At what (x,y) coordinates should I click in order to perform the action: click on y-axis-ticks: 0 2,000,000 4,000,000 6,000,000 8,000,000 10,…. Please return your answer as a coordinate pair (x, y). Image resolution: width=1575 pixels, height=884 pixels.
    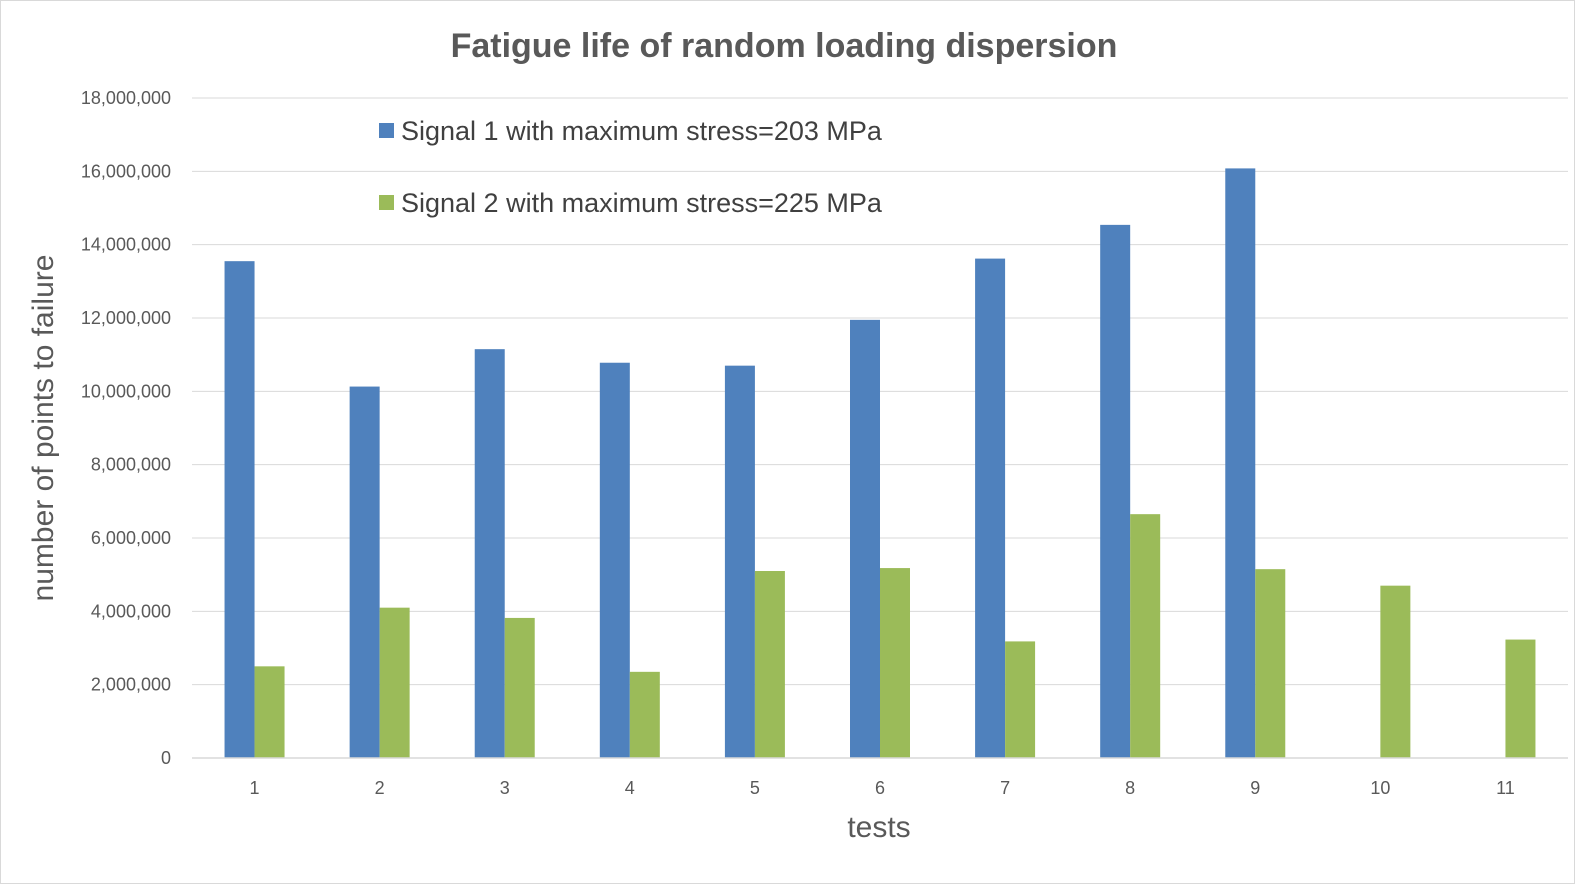
    Looking at the image, I should click on (126, 428).